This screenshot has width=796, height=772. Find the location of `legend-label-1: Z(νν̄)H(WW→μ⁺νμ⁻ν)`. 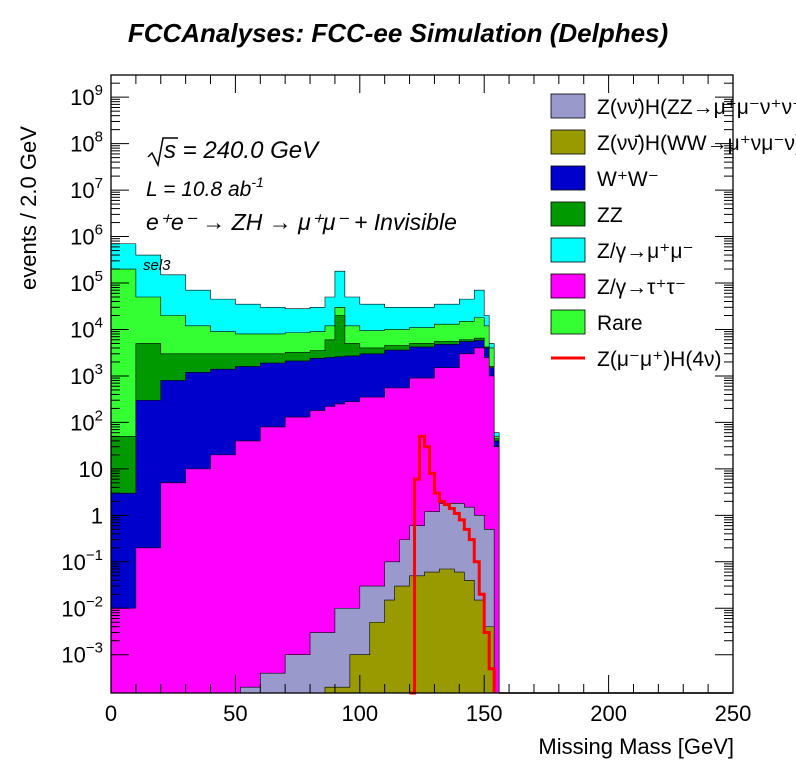

legend-label-1: Z(νν̄)H(WW→μ⁺νμ⁻ν) is located at coordinates (696, 143).